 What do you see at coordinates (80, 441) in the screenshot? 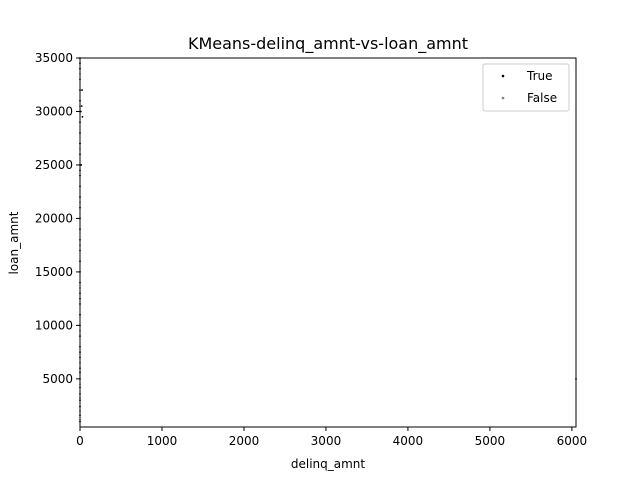
I see `x-tick-label: 0` at bounding box center [80, 441].